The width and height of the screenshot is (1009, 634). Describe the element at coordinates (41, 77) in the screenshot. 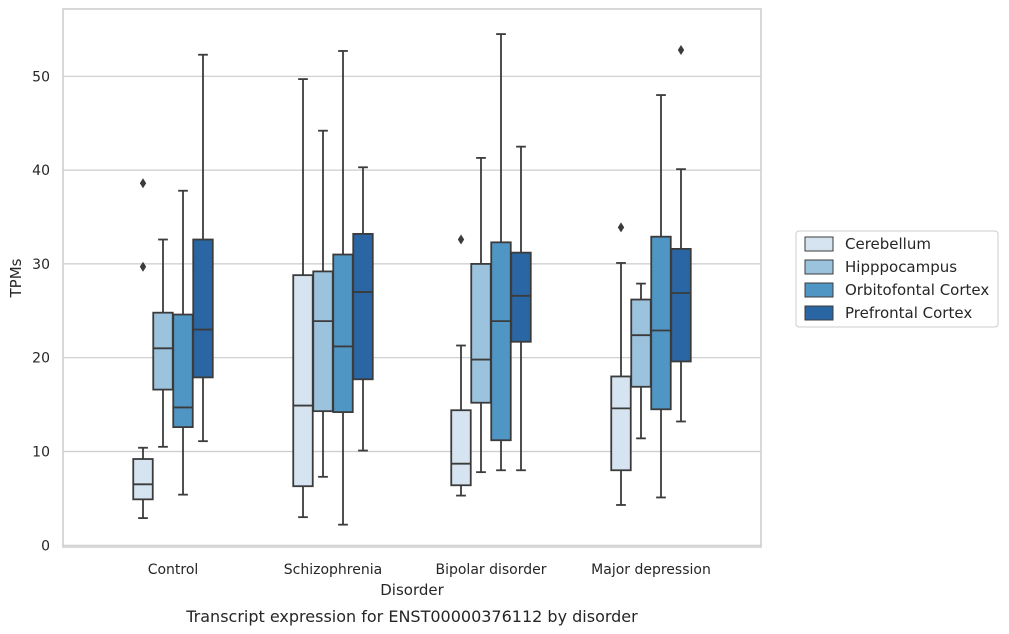

I see `y-tick-label: 50` at that location.